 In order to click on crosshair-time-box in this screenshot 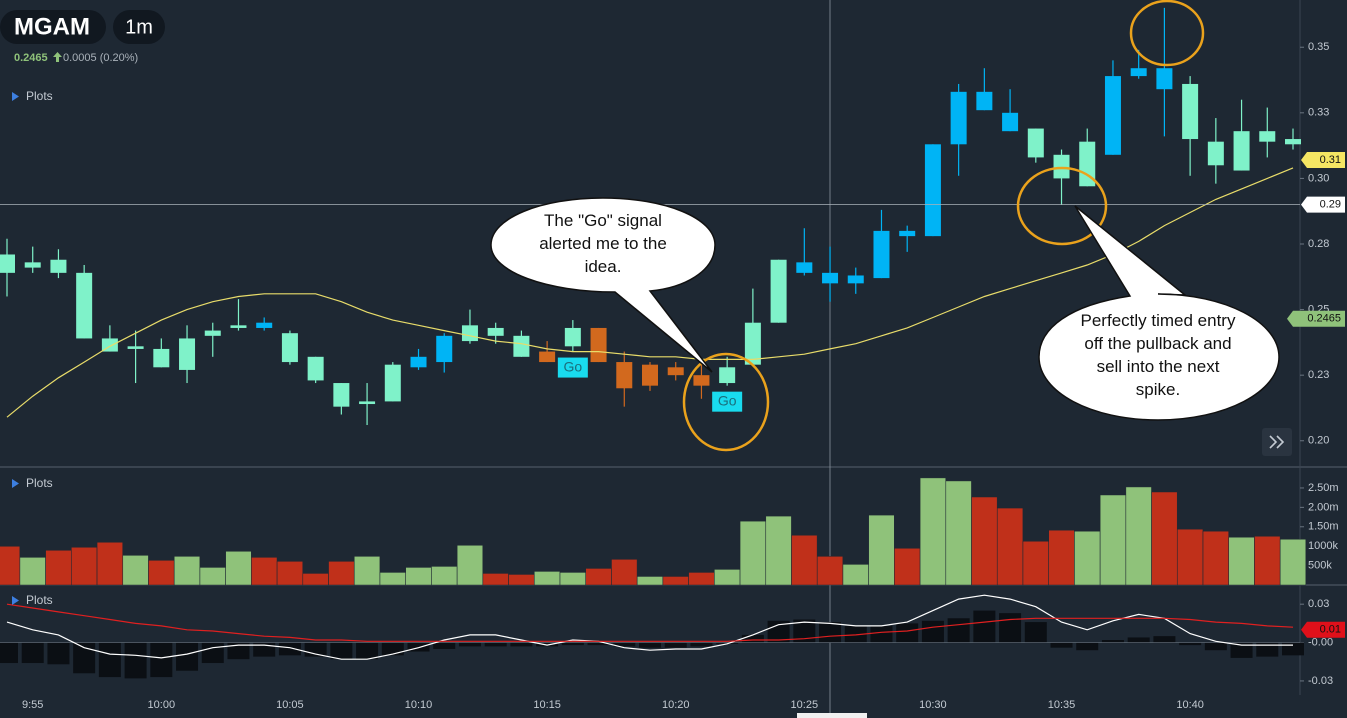, I will do `click(832, 715)`.